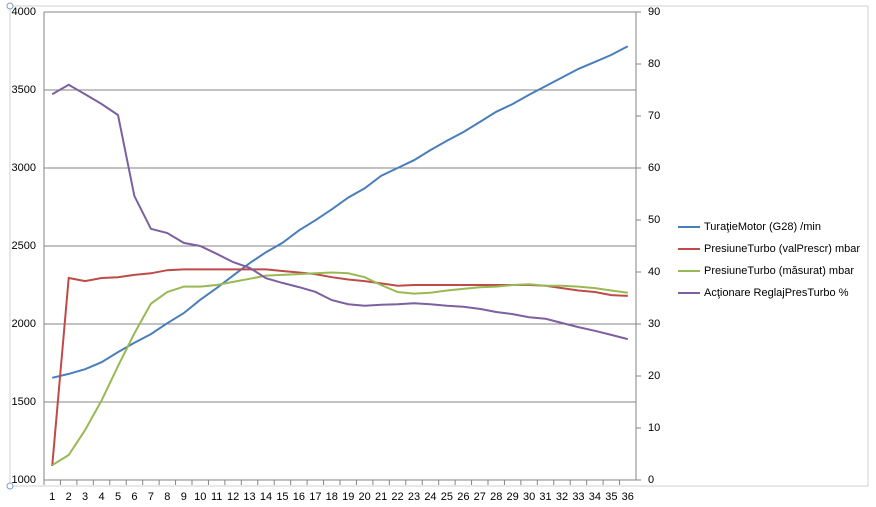 The width and height of the screenshot is (876, 507). Describe the element at coordinates (654, 272) in the screenshot. I see `y2-tick-label: 40` at that location.